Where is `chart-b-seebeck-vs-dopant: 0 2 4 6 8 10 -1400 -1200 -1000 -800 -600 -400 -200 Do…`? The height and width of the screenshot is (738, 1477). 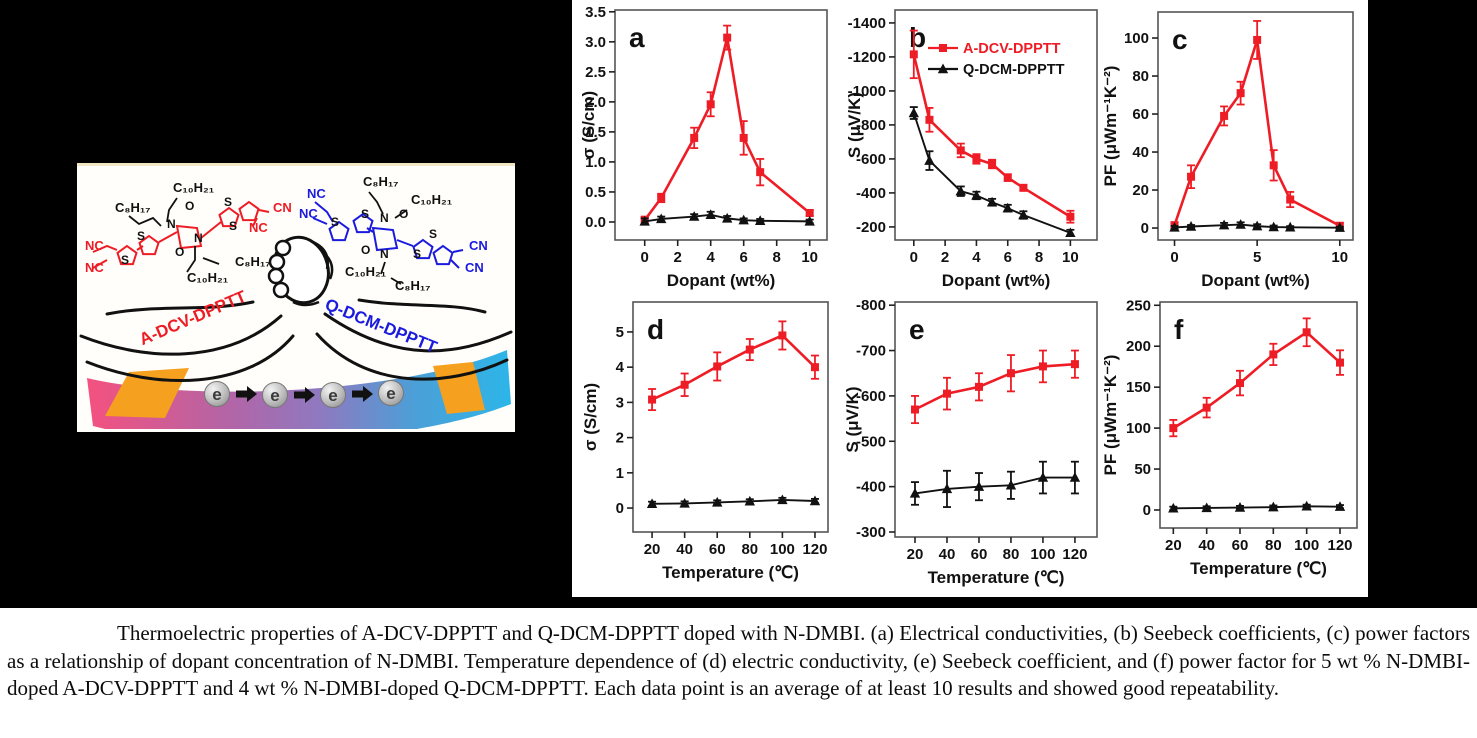 chart-b-seebeck-vs-dopant: 0 2 4 6 8 10 -1400 -1200 -1000 -800 -600 -400 -200 Do… is located at coordinates (971, 147).